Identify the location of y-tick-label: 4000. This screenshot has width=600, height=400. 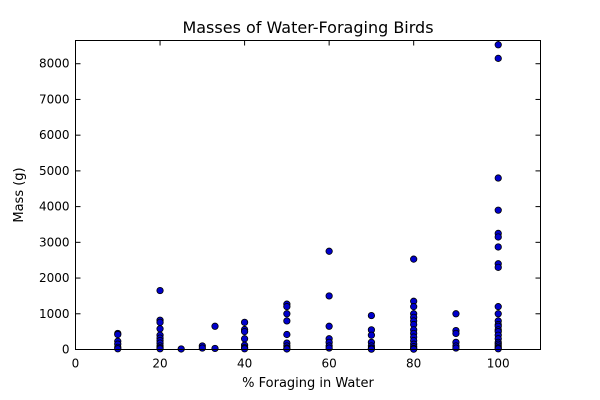
(54, 207).